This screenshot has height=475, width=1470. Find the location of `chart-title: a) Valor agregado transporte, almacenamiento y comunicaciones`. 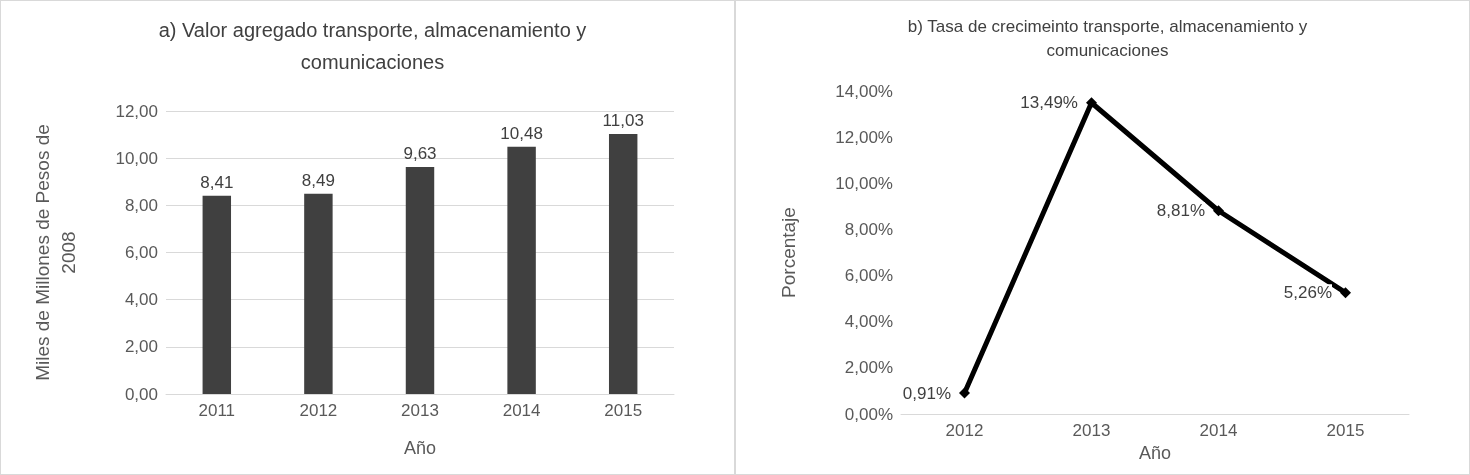

chart-title: a) Valor agregado transporte, almacenamiento y comunicaciones is located at coordinates (372, 46).